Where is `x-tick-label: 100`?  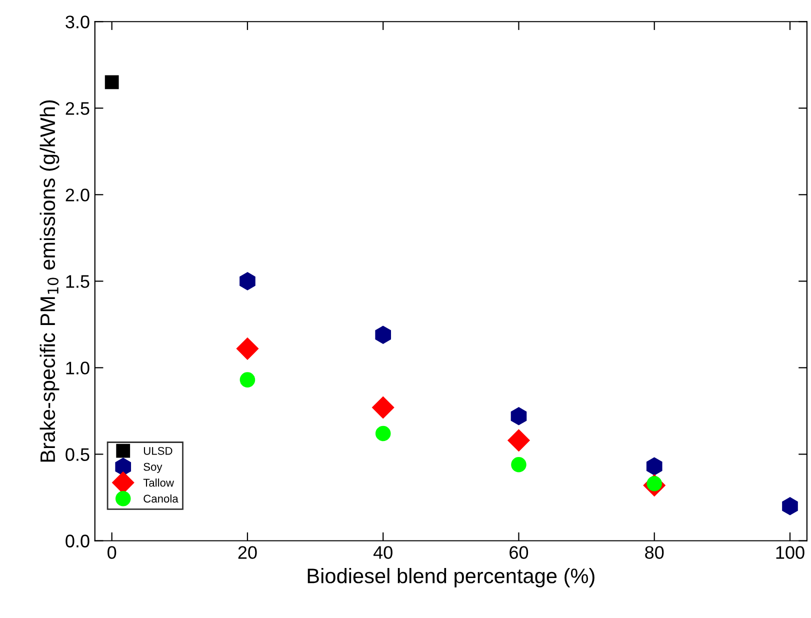 x-tick-label: 100 is located at coordinates (790, 552).